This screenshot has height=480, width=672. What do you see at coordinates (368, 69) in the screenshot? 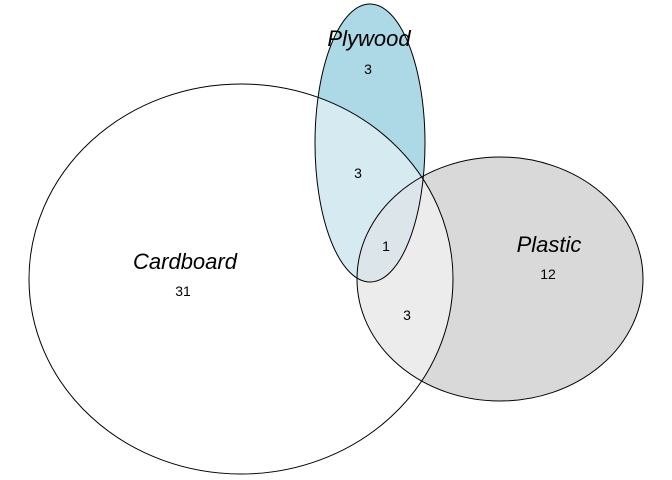
I see `count-plywood-only: 3` at bounding box center [368, 69].